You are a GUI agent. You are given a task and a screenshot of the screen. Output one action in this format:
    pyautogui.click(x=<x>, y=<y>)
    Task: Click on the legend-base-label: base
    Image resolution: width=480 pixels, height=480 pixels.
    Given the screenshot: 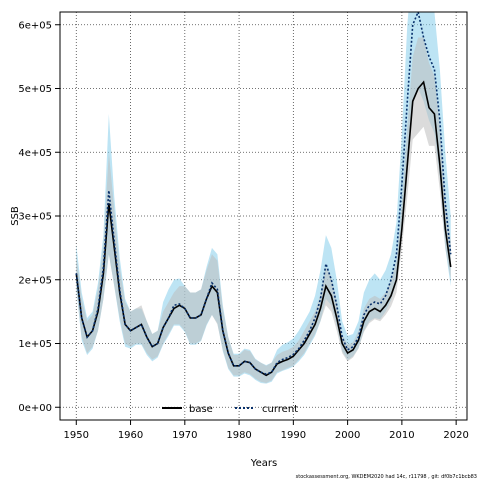 What is the action you would take?
    pyautogui.click(x=201, y=409)
    